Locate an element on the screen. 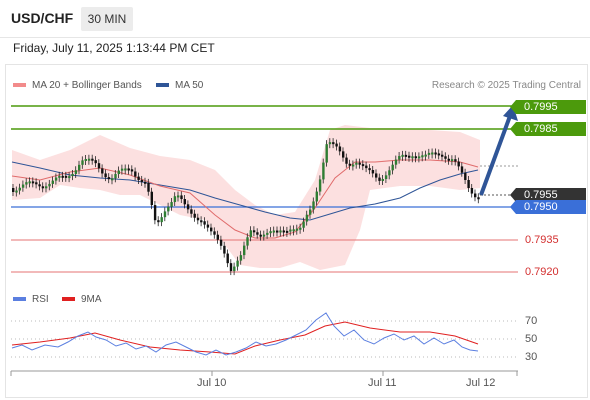  tag-current-price: 0.7955 is located at coordinates (548, 195).